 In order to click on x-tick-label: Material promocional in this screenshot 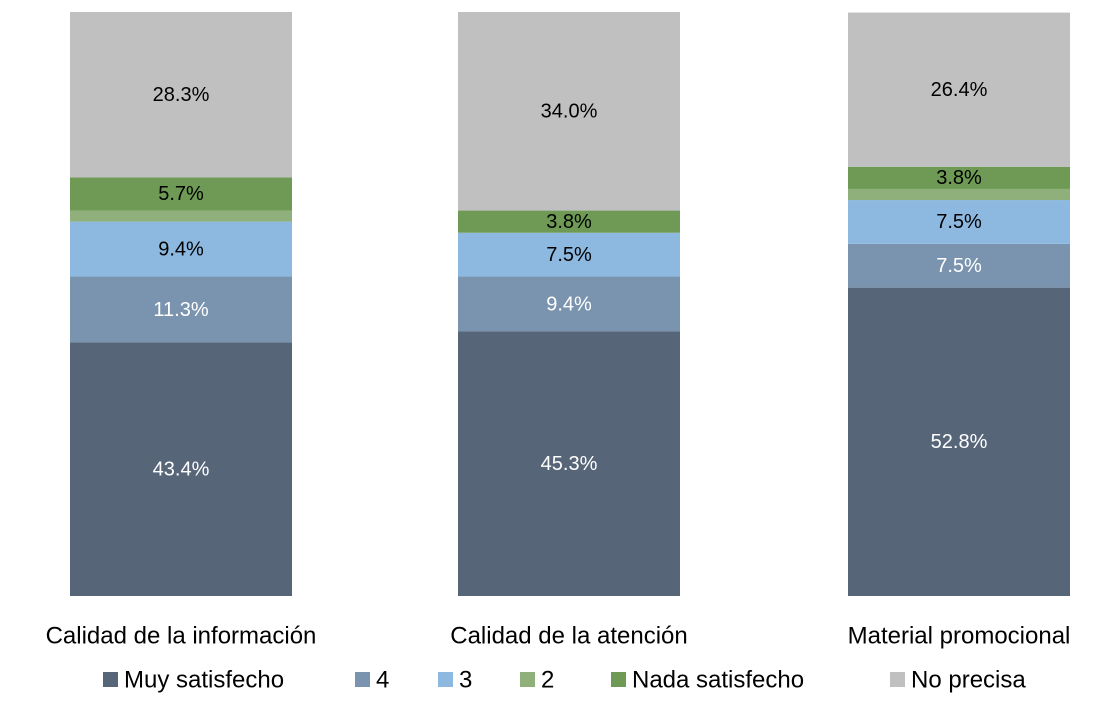, I will do `click(959, 635)`.